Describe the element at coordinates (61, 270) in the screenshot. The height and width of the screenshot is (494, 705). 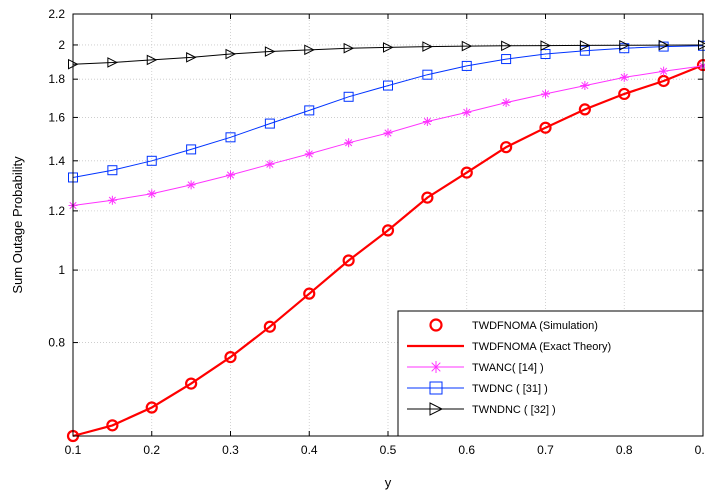
I see `y-tick-label: 1` at that location.